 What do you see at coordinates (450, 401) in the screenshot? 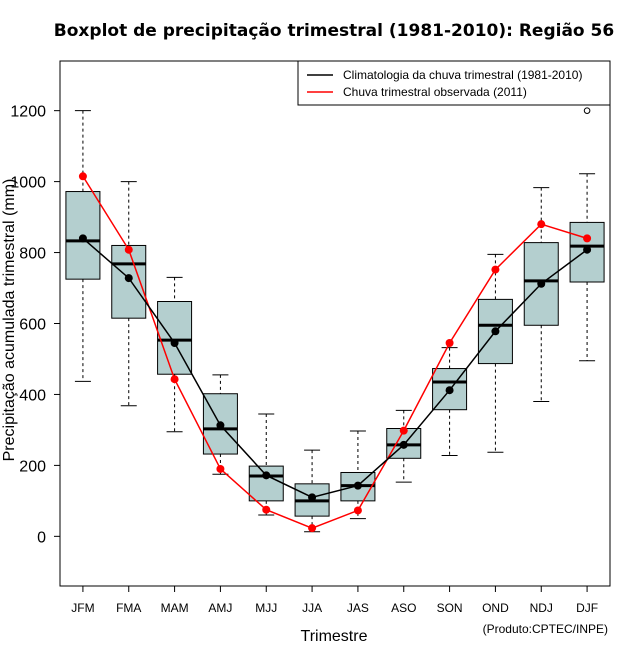
I see `box-SON` at bounding box center [450, 401].